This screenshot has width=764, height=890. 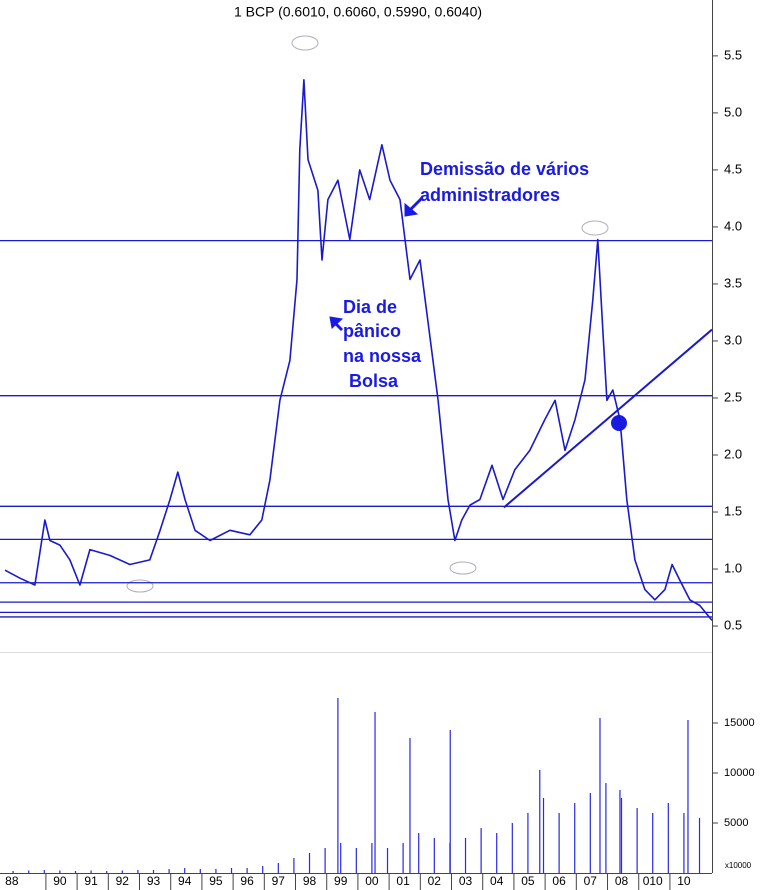 I want to click on unit-label: x10000, so click(x=738, y=865).